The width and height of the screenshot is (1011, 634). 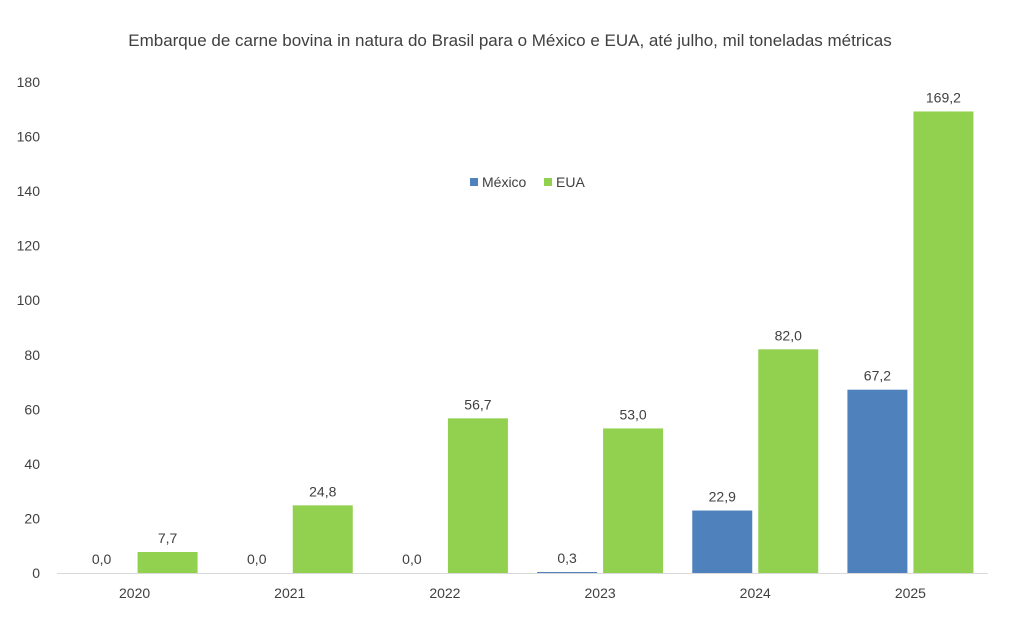 What do you see at coordinates (632, 414) in the screenshot?
I see `data-label-eua-2023: 53,0` at bounding box center [632, 414].